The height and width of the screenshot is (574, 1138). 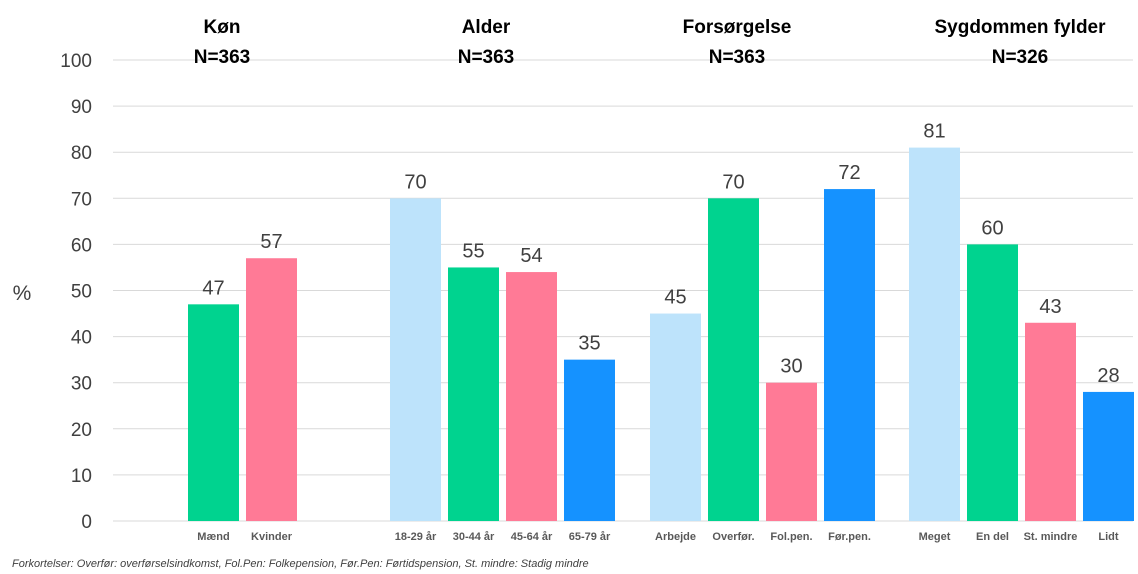 I want to click on y-axis-label: %, so click(x=22, y=293).